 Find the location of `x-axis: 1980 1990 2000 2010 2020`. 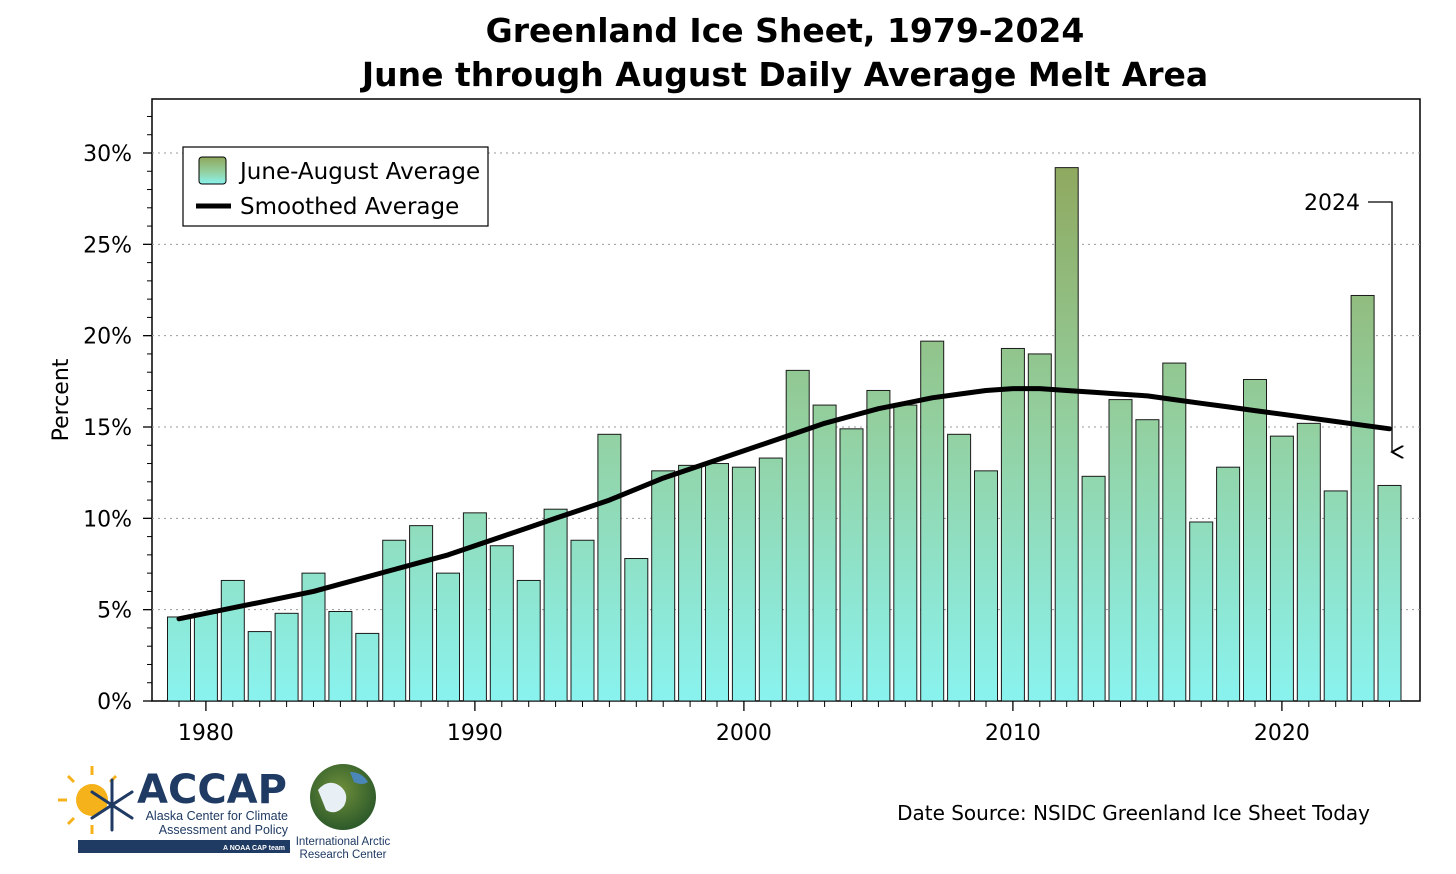

x-axis: 1980 1990 2000 2010 2020 is located at coordinates (784, 723).